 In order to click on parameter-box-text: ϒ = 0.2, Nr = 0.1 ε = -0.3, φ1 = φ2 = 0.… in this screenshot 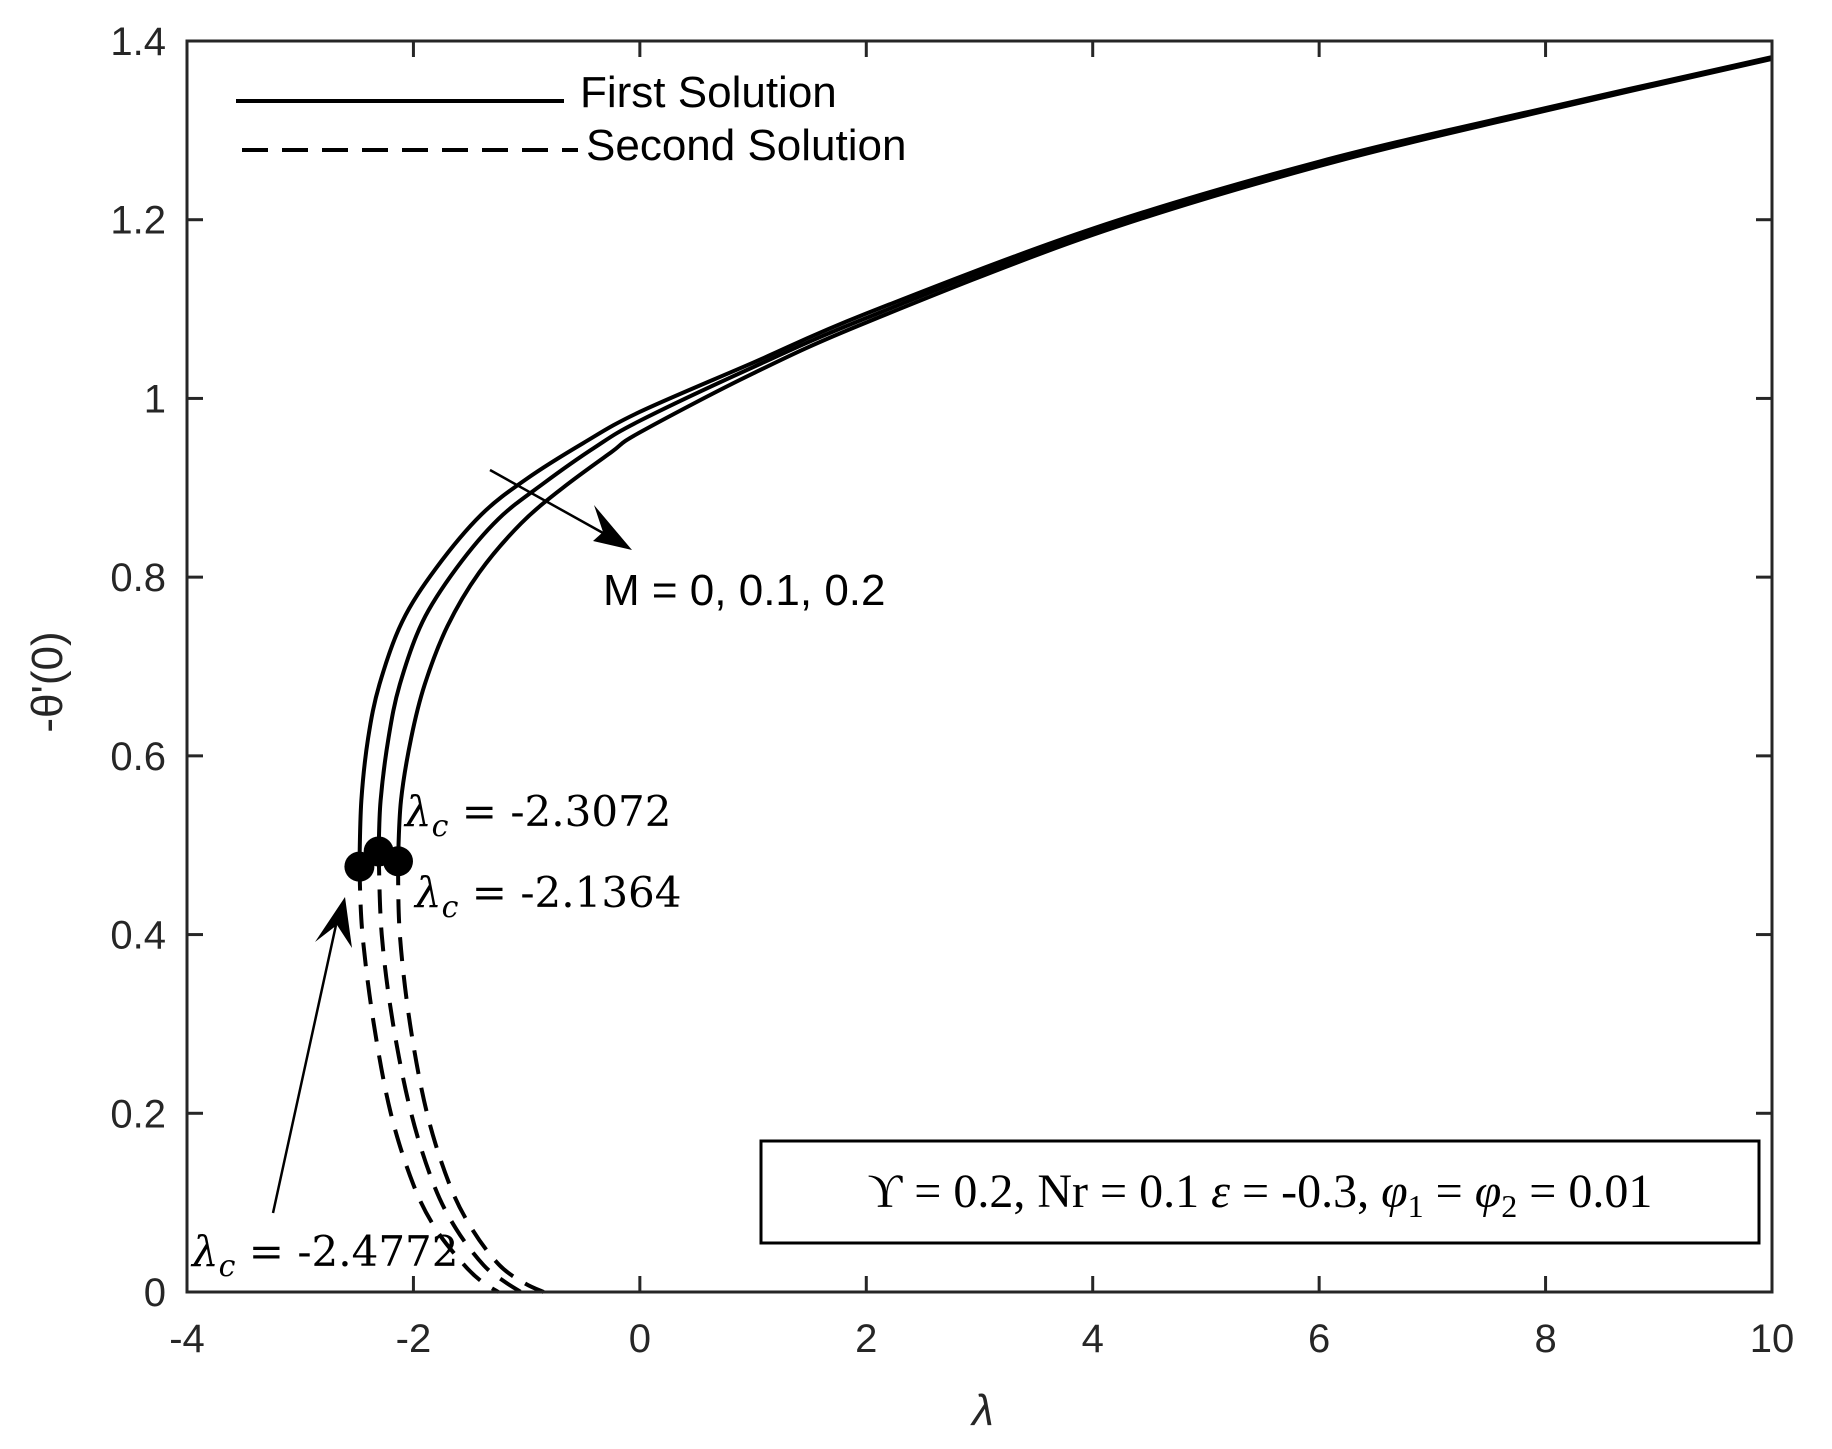, I will do `click(1260, 1194)`.